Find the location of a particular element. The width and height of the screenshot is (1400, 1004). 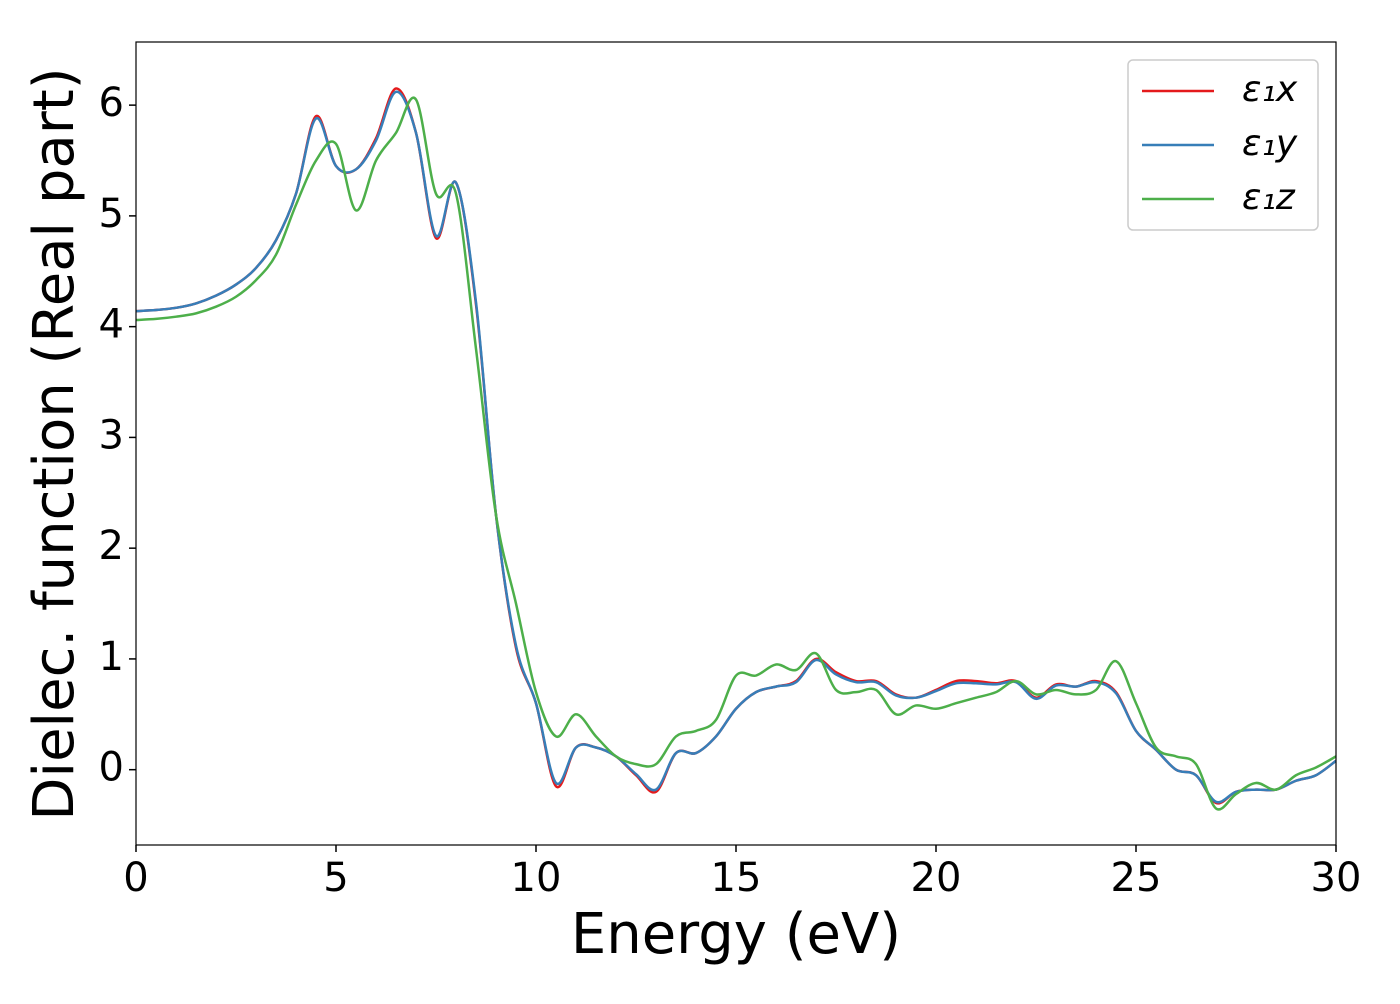

x-tick-label: 5 is located at coordinates (335, 878).